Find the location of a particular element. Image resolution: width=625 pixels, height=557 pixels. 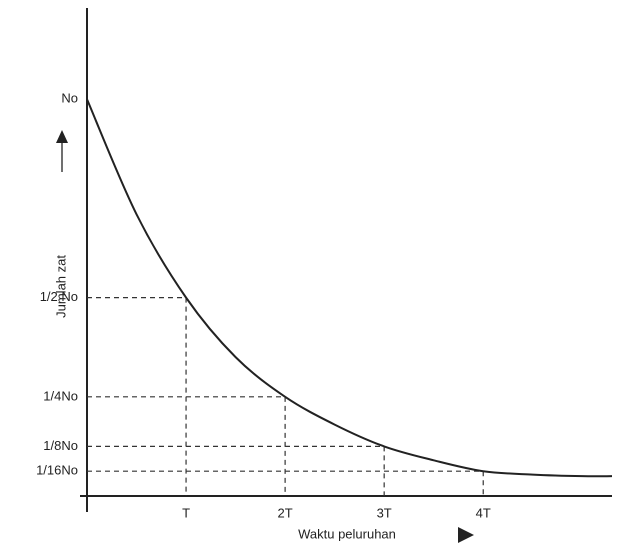

x-tick-label: 2T is located at coordinates (285, 512).